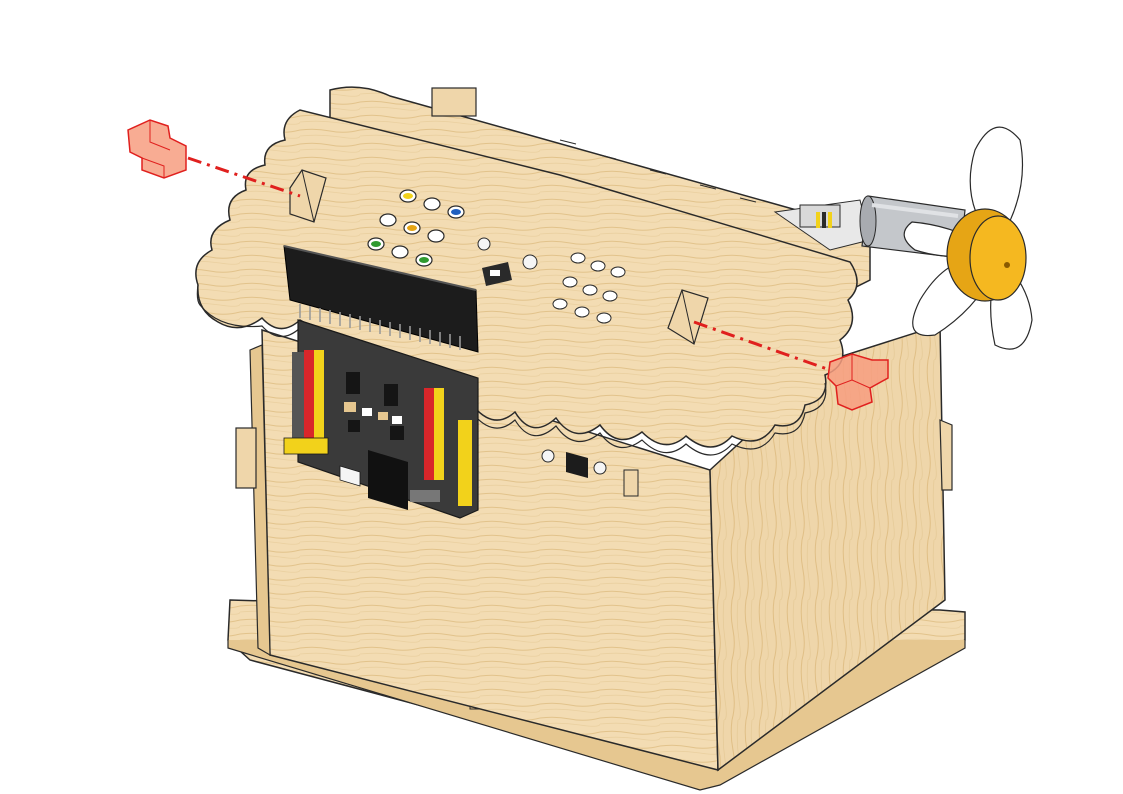 This screenshot has width=1123, height=794. What do you see at coordinates (688, 317) in the screenshot?
I see `peg-slot-right` at bounding box center [688, 317].